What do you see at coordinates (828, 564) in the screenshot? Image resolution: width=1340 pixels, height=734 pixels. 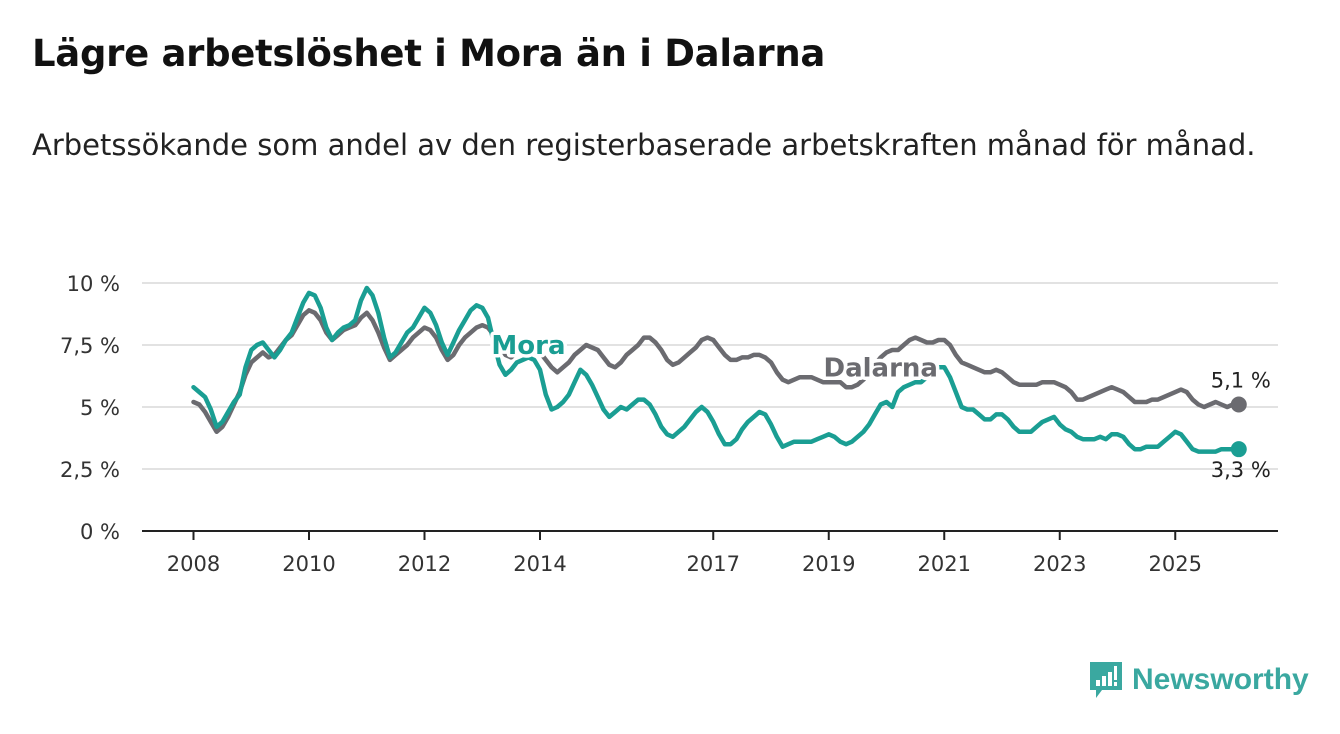 I see `x-tick-label: 2019` at bounding box center [828, 564].